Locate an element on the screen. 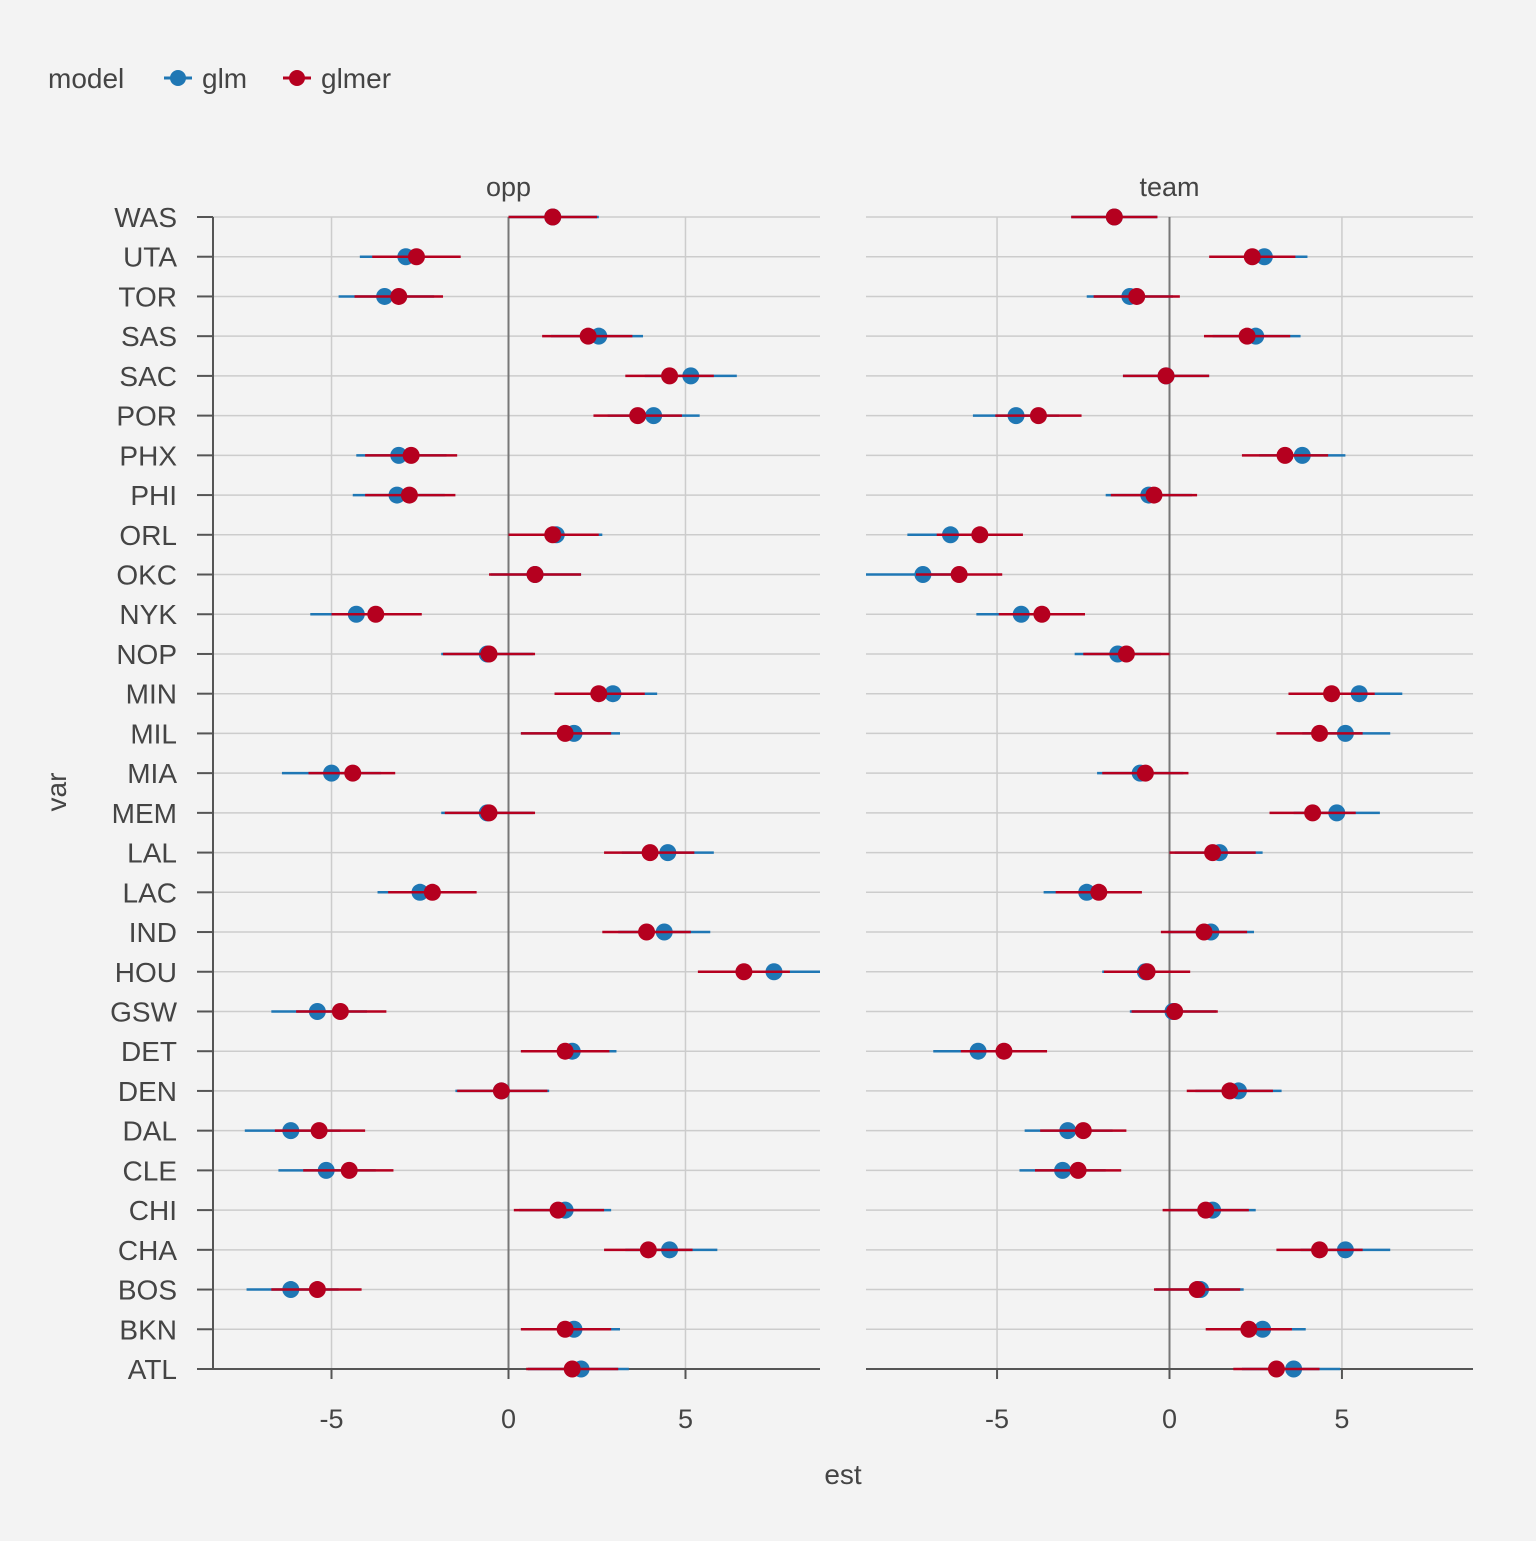  y-tick-label: MEM is located at coordinates (144, 813).